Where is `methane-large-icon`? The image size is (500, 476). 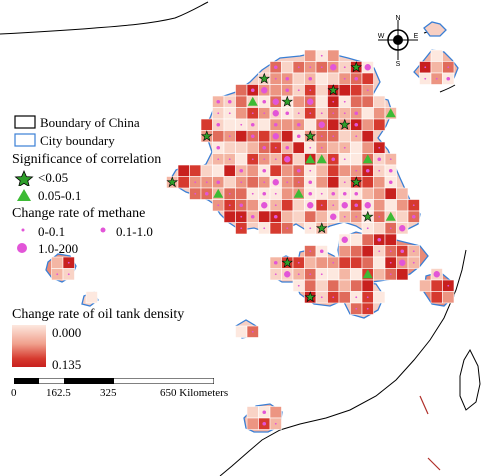
methane-large-icon is located at coordinates (22, 248).